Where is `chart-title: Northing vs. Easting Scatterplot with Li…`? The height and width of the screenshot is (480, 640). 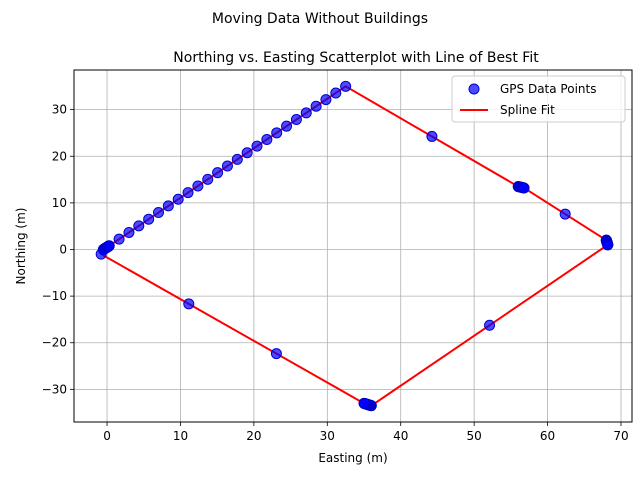 chart-title: Northing vs. Easting Scatterplot with Li… is located at coordinates (356, 58).